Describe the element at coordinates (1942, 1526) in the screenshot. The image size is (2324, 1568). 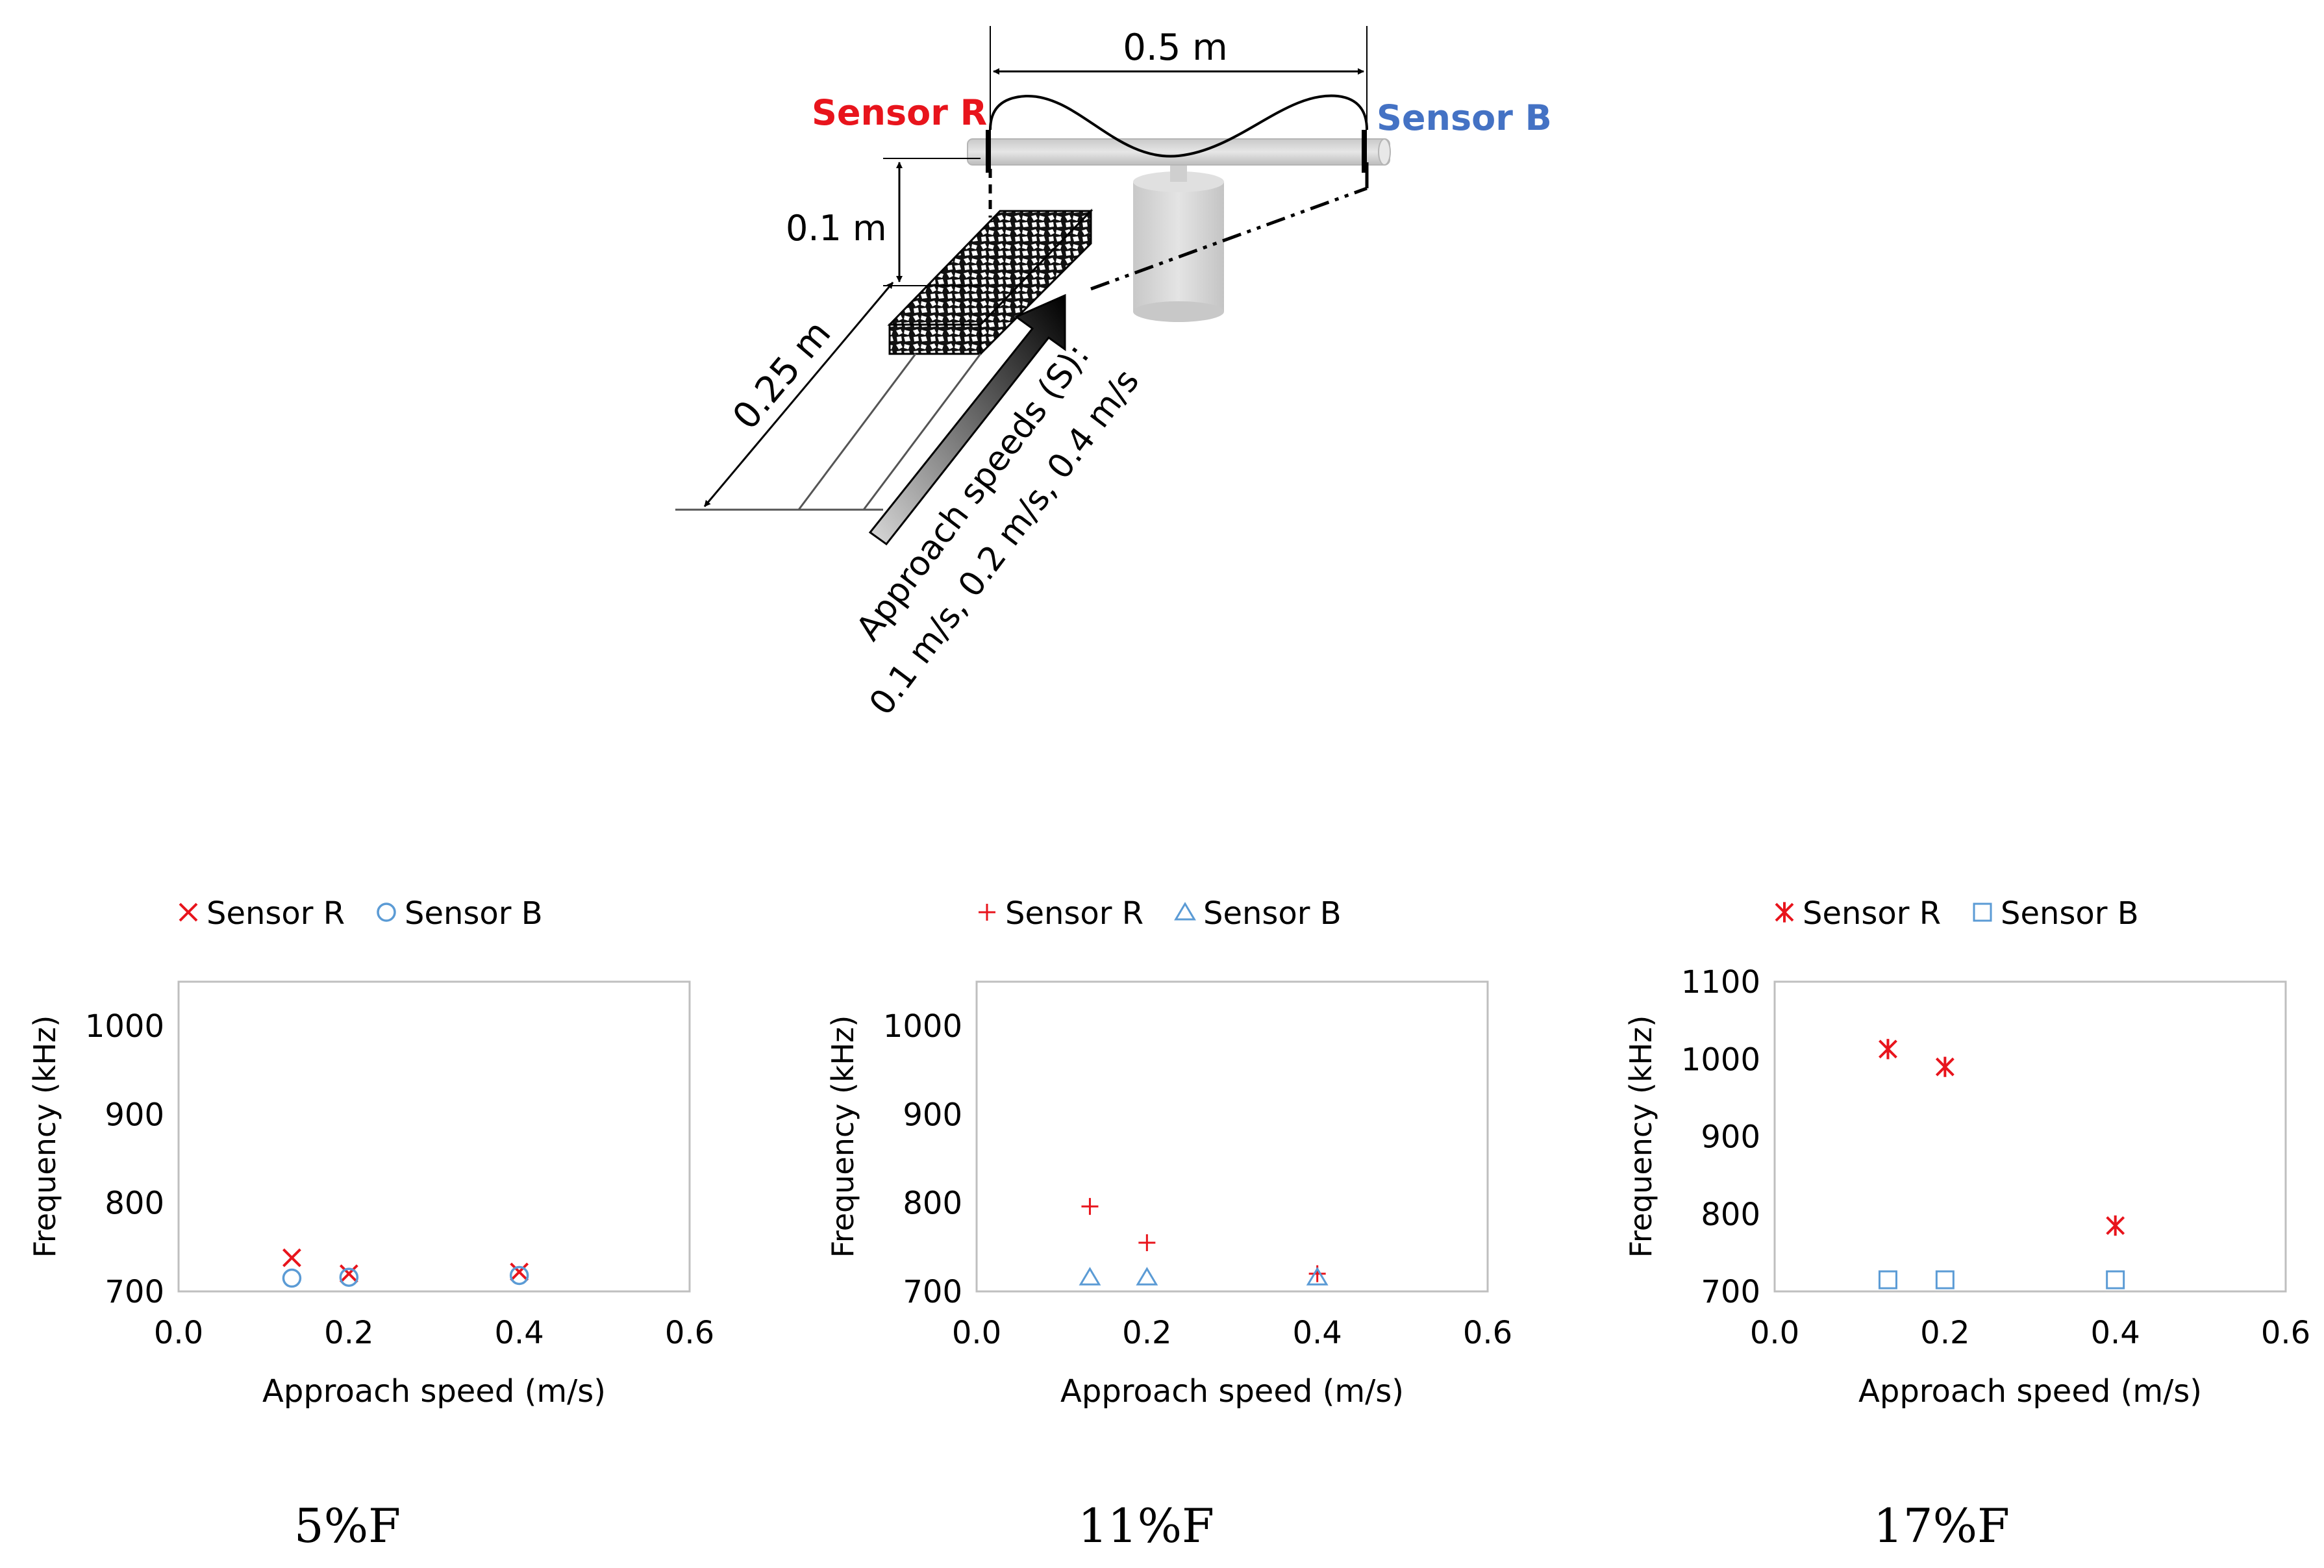
I see `panel-caption: 17%F` at that location.